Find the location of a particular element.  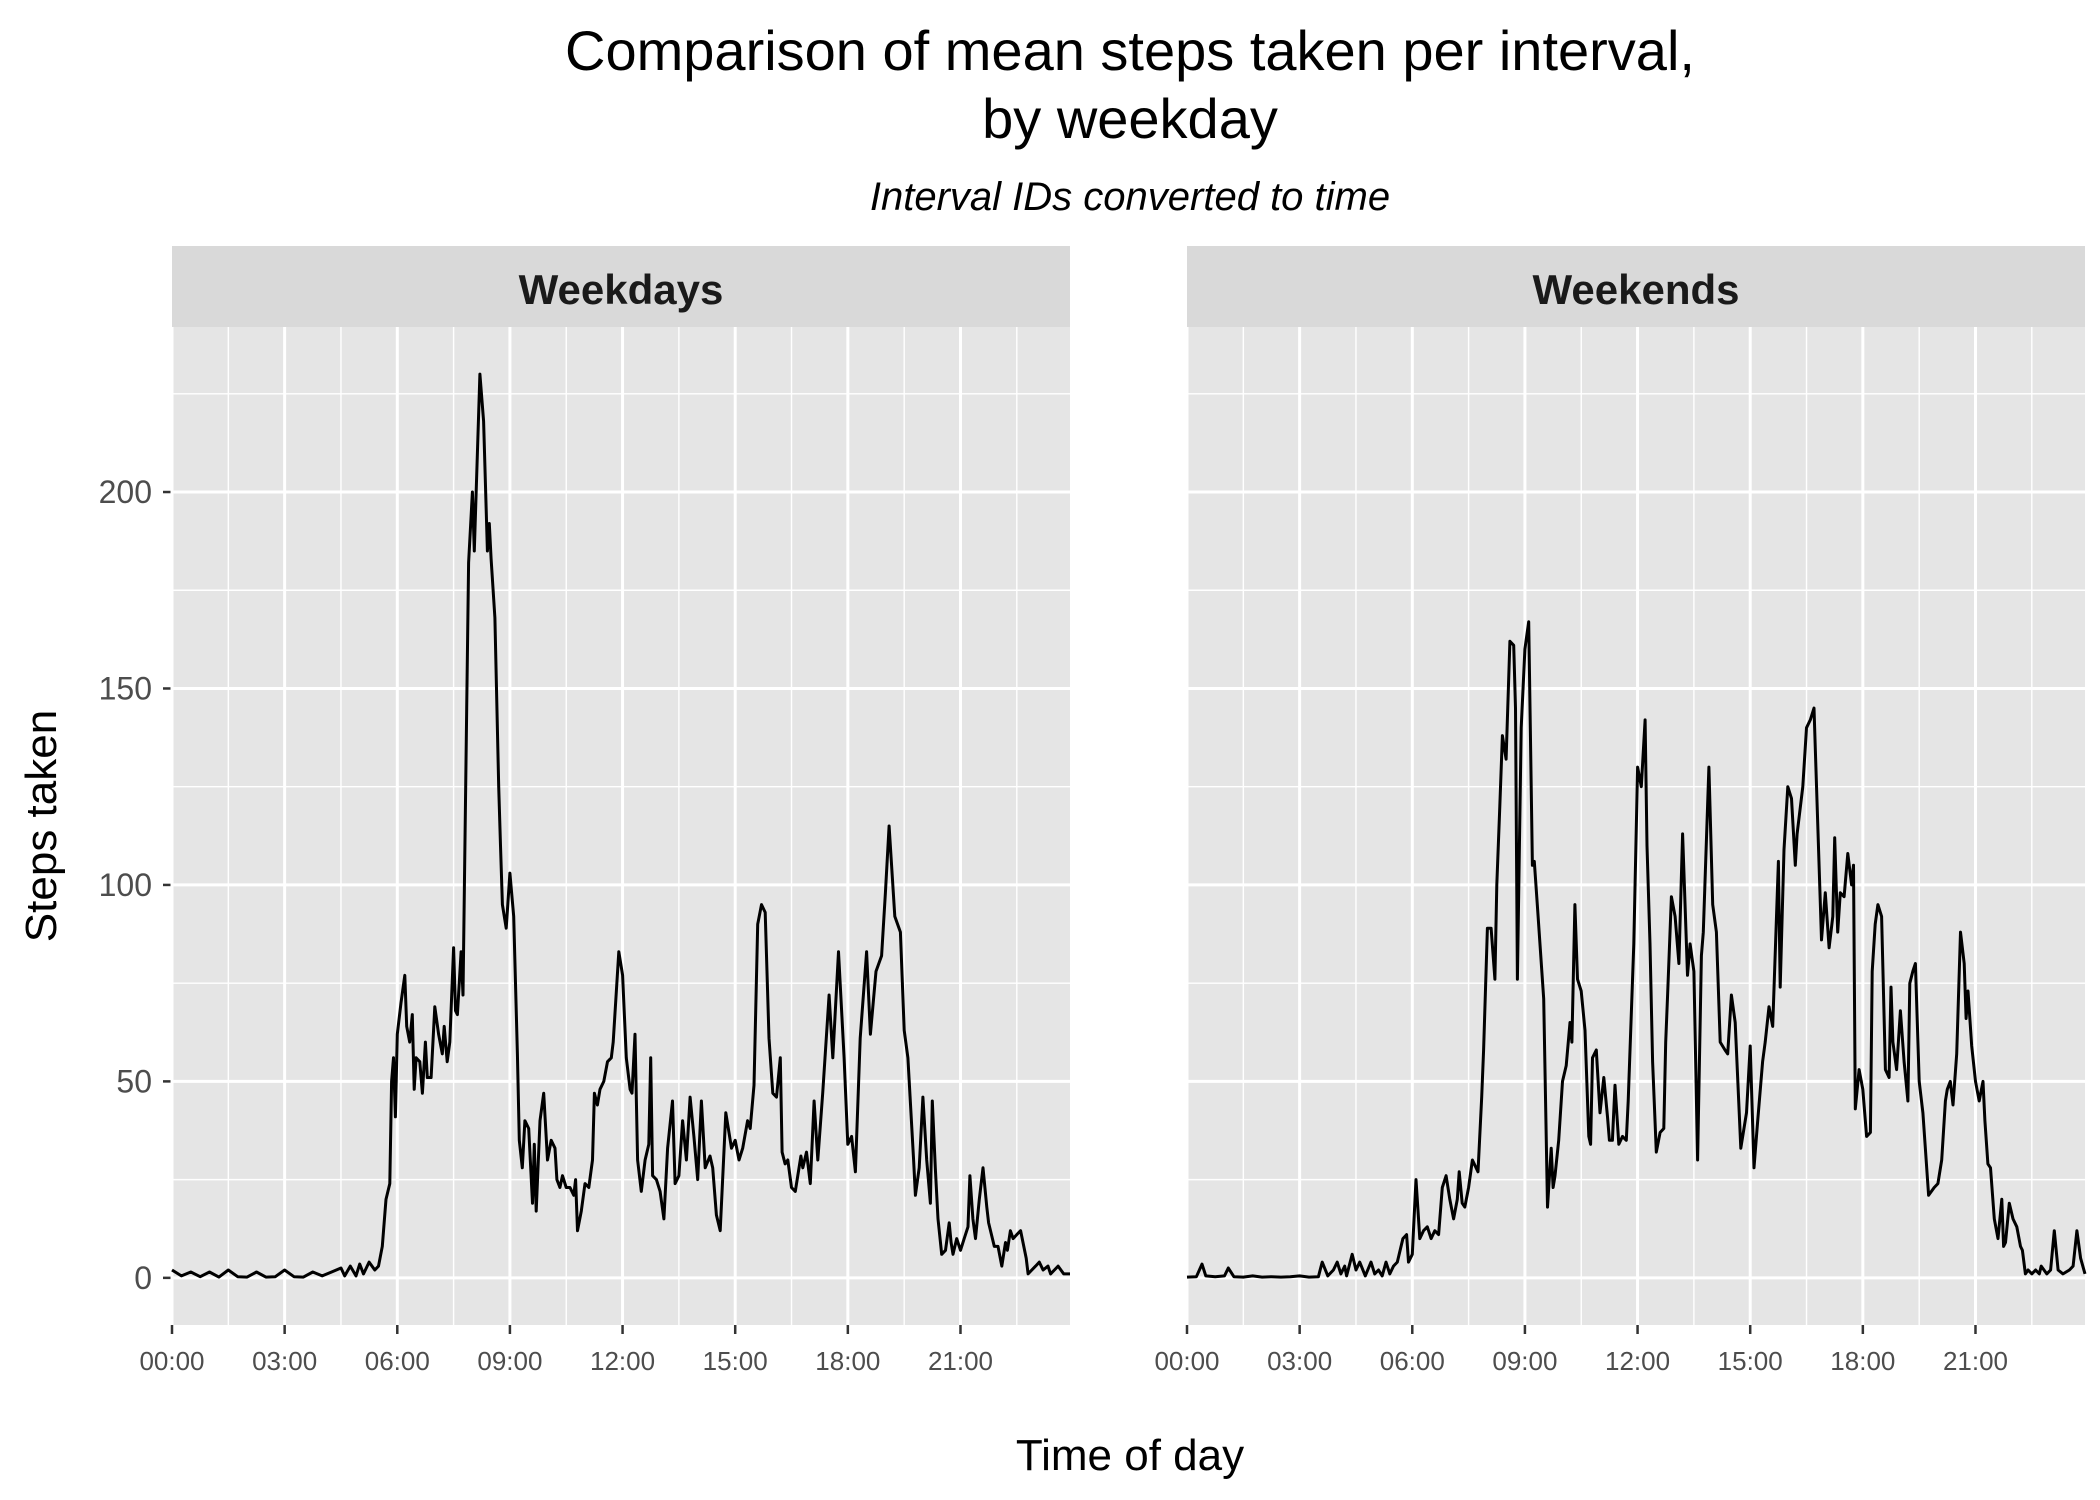

y-tick-label: 150 is located at coordinates (125, 688).